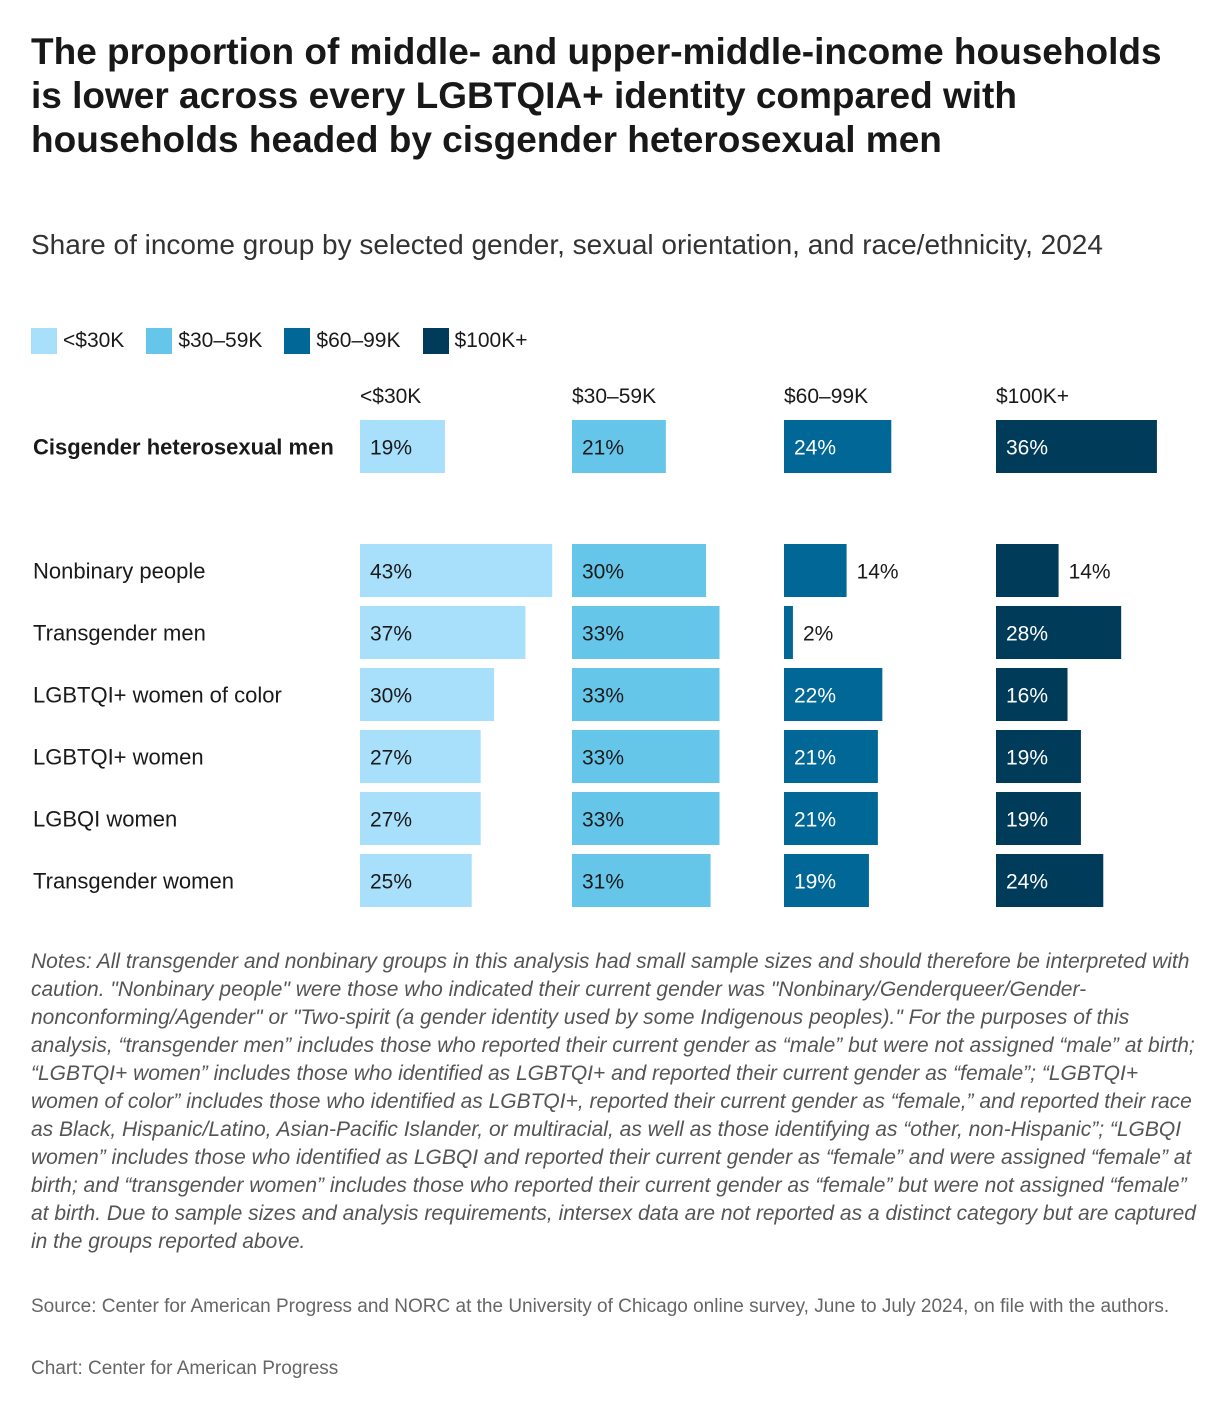 This screenshot has height=1412, width=1220. Describe the element at coordinates (119, 571) in the screenshot. I see `row-label: Nonbinary people` at that location.